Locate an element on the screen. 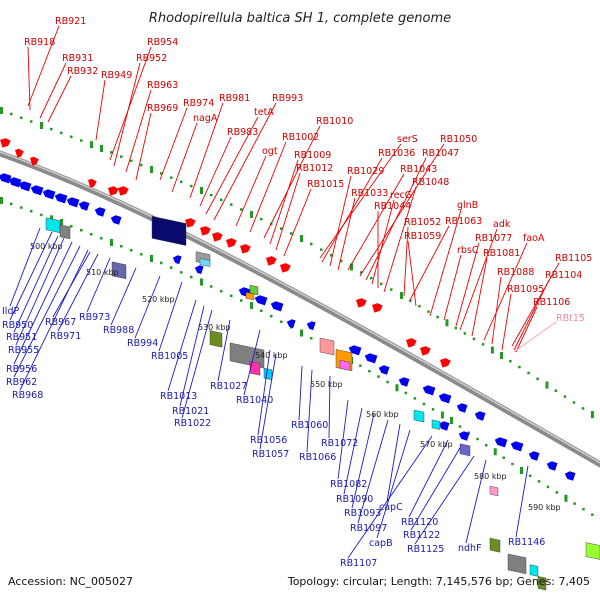 The image size is (600, 600). reverse-gene-label: RB1027 is located at coordinates (228, 386).